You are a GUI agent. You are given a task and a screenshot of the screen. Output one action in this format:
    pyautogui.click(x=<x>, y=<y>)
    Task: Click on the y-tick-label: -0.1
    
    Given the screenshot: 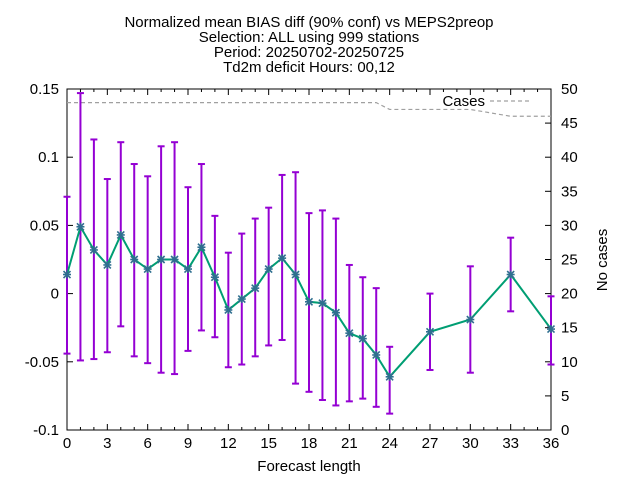 What is the action you would take?
    pyautogui.click(x=46, y=430)
    